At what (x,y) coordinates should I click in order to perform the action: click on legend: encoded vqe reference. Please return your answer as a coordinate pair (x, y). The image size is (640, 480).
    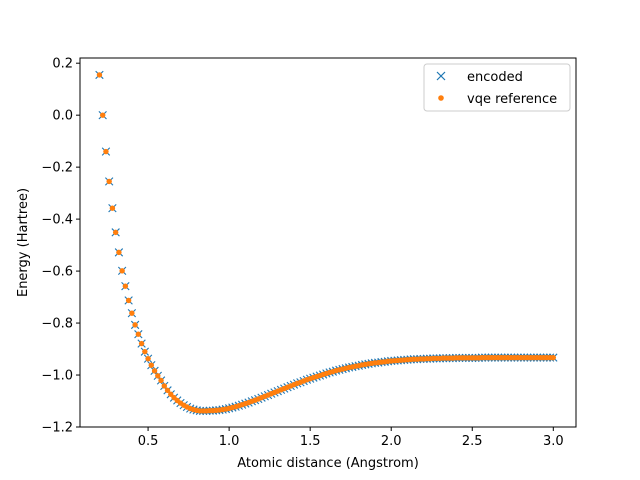
    Looking at the image, I should click on (497, 87).